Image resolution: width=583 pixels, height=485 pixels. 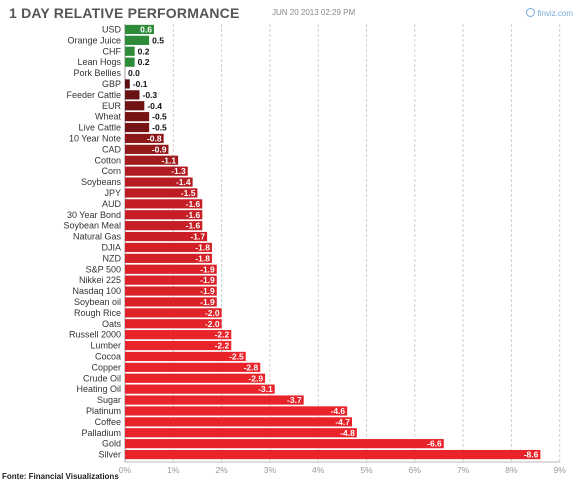 What do you see at coordinates (112, 193) in the screenshot?
I see `category-label: JPY` at bounding box center [112, 193].